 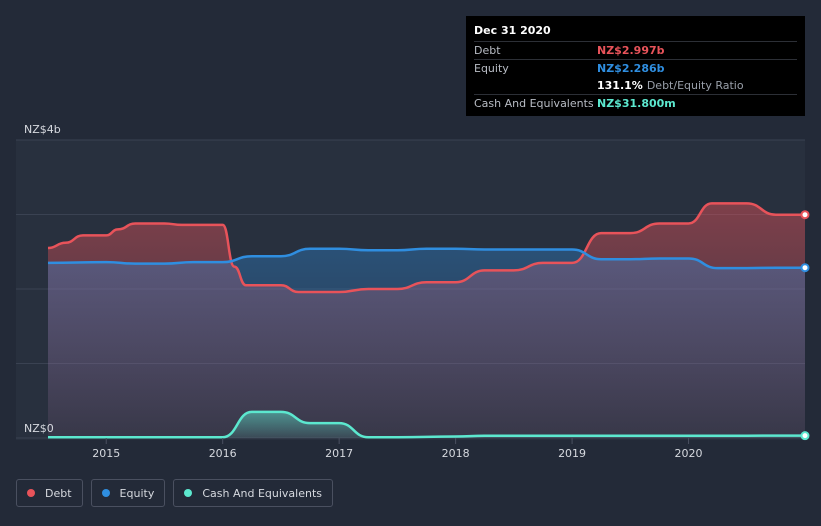 What do you see at coordinates (39, 428) in the screenshot?
I see `y-axis-bottom-label: NZ$0` at bounding box center [39, 428].